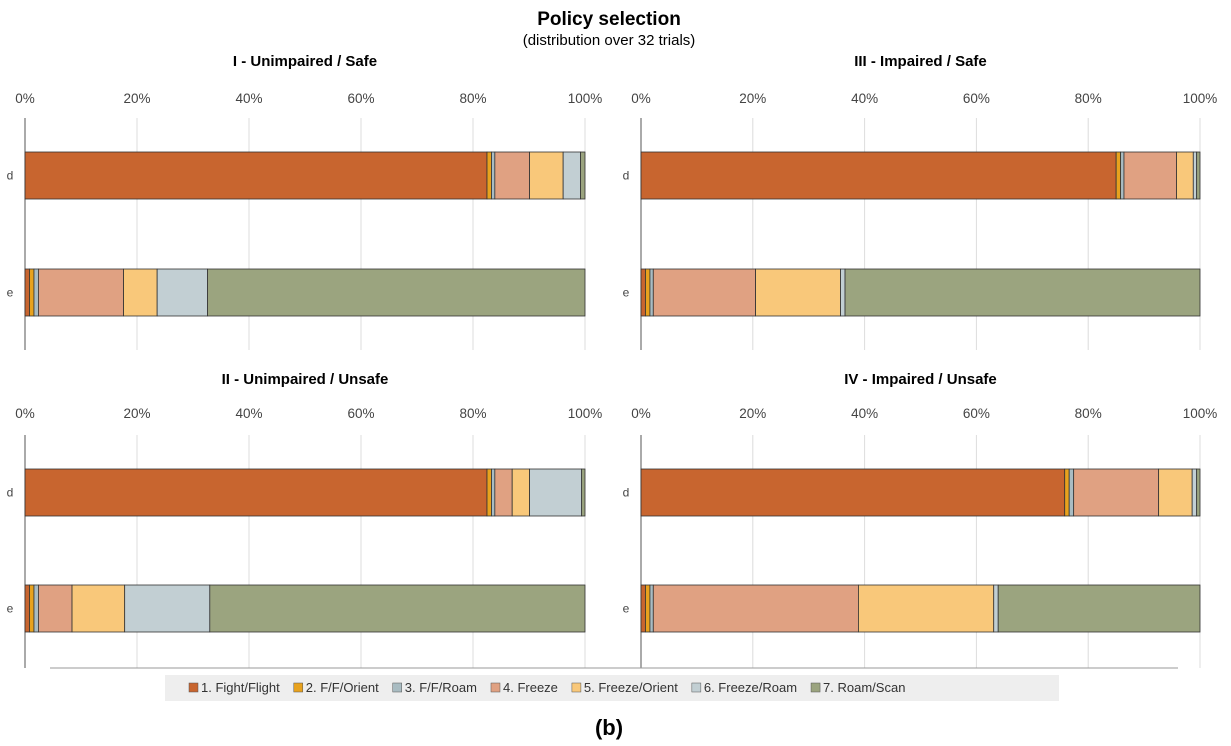  What do you see at coordinates (342, 687) in the screenshot?
I see `legend-label: 2. F/F/Orient` at bounding box center [342, 687].